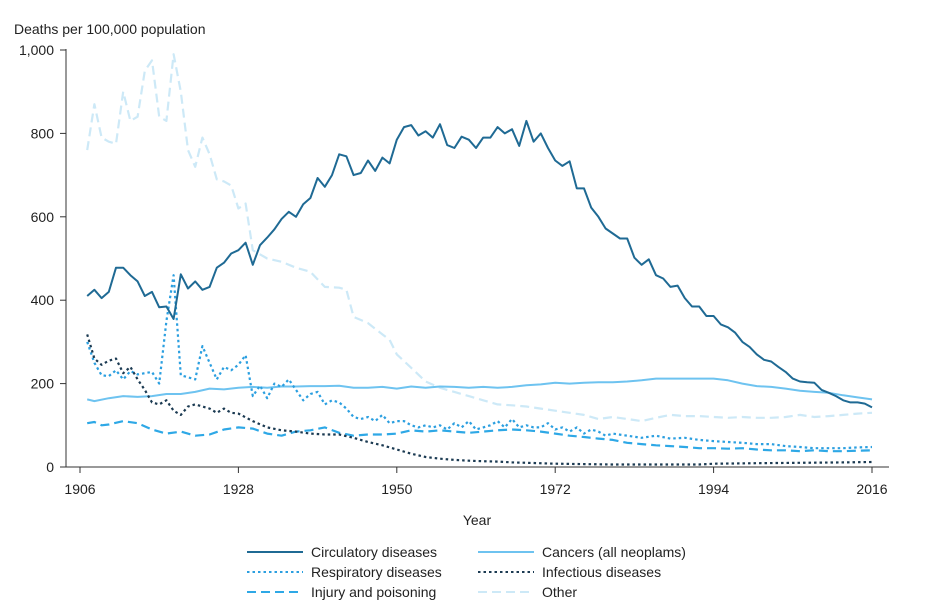  What do you see at coordinates (479, 390) in the screenshot?
I see `series-line-cancers-all-neoplams` at bounding box center [479, 390].